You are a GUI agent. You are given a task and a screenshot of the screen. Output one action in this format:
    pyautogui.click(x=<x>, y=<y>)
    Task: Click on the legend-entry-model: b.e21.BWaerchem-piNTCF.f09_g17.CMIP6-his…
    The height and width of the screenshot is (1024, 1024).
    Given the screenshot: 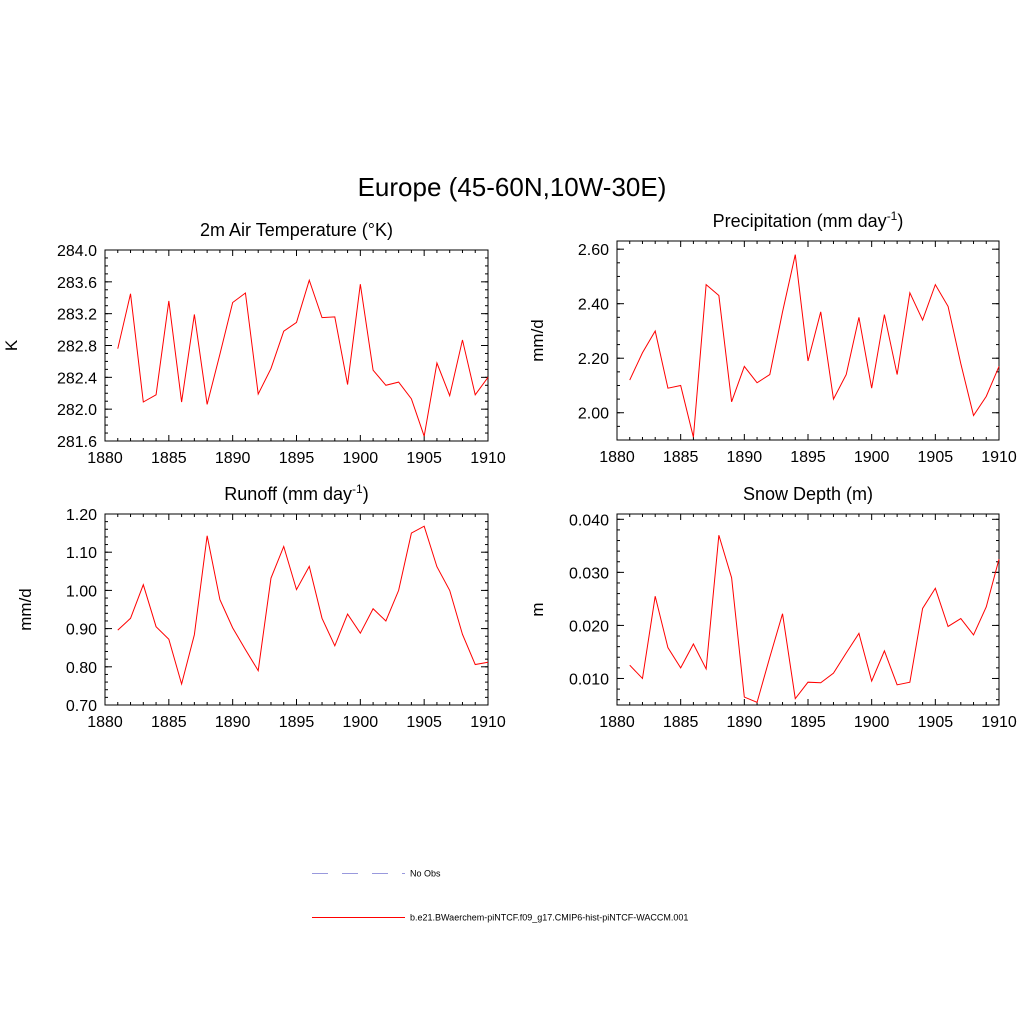 What is the action you would take?
    pyautogui.click(x=500, y=918)
    